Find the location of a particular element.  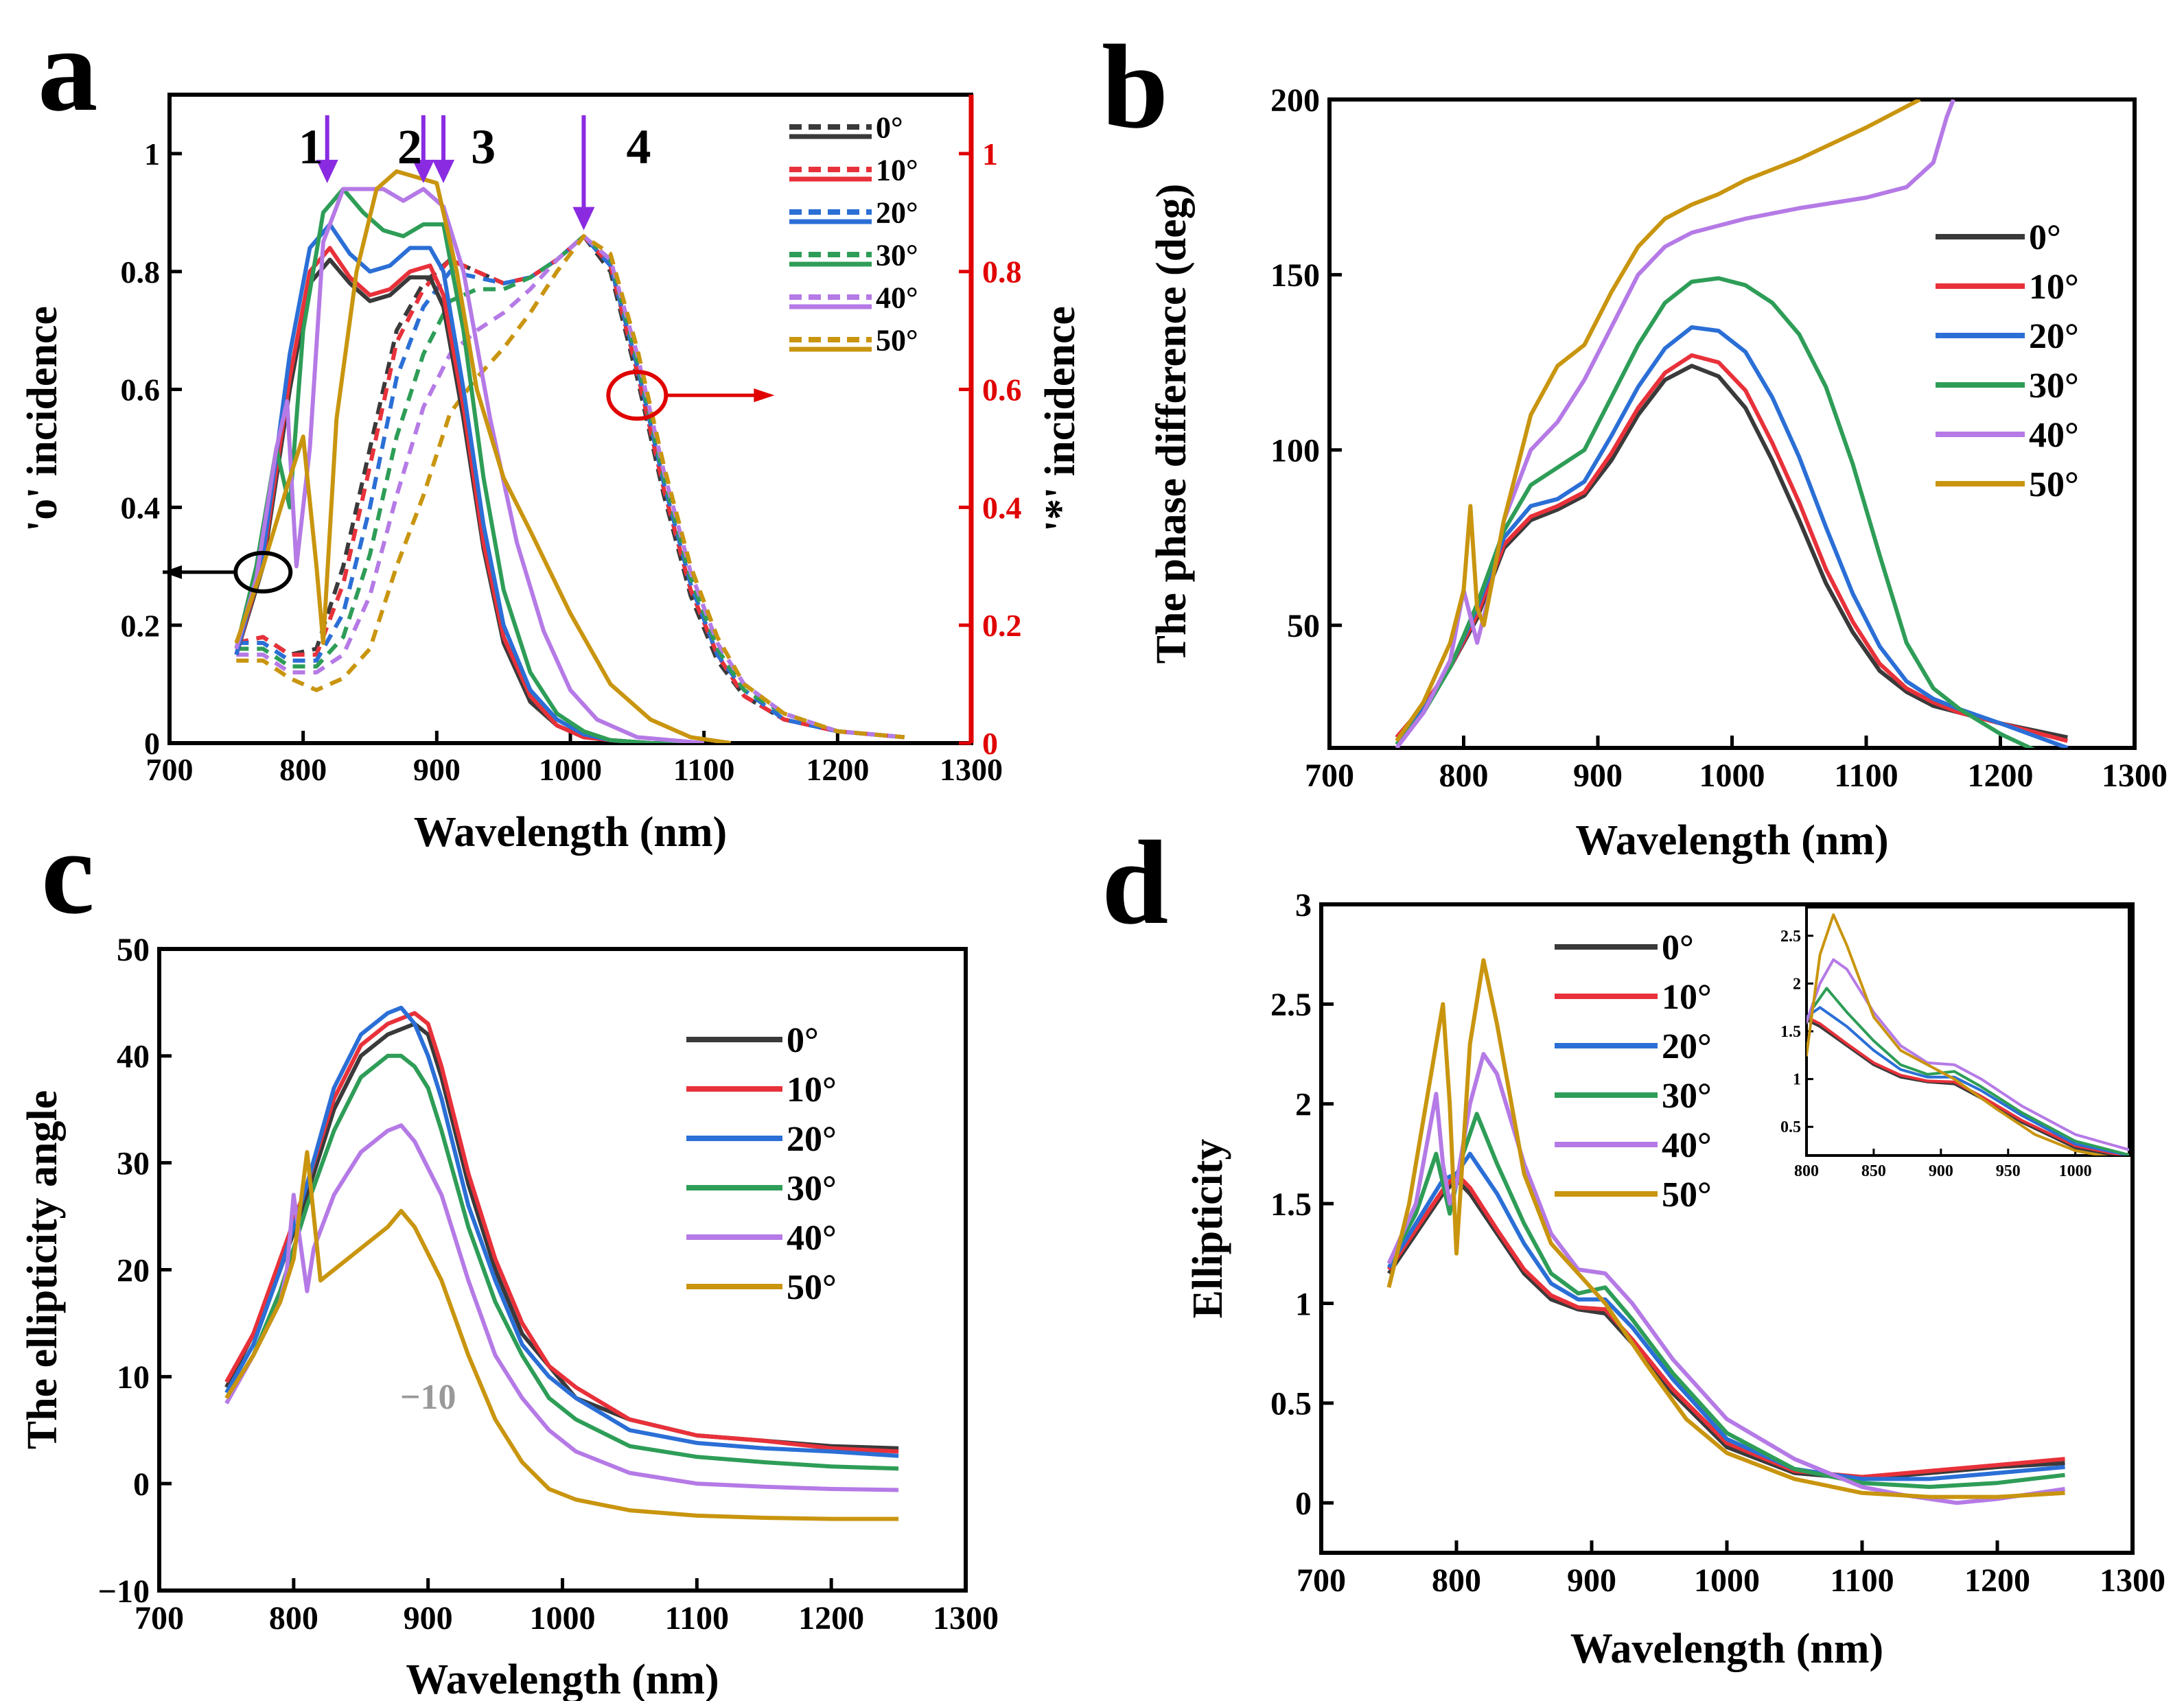

y-tick-label: 2 is located at coordinates (1303, 1105).